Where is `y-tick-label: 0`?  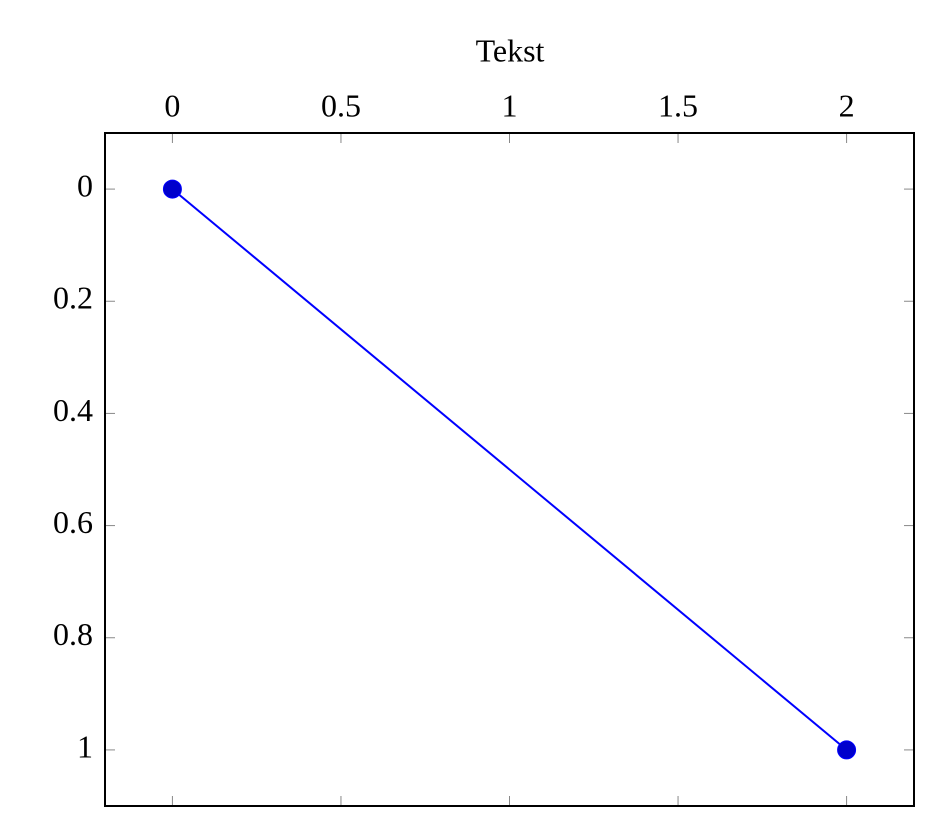
y-tick-label: 0 is located at coordinates (85, 185).